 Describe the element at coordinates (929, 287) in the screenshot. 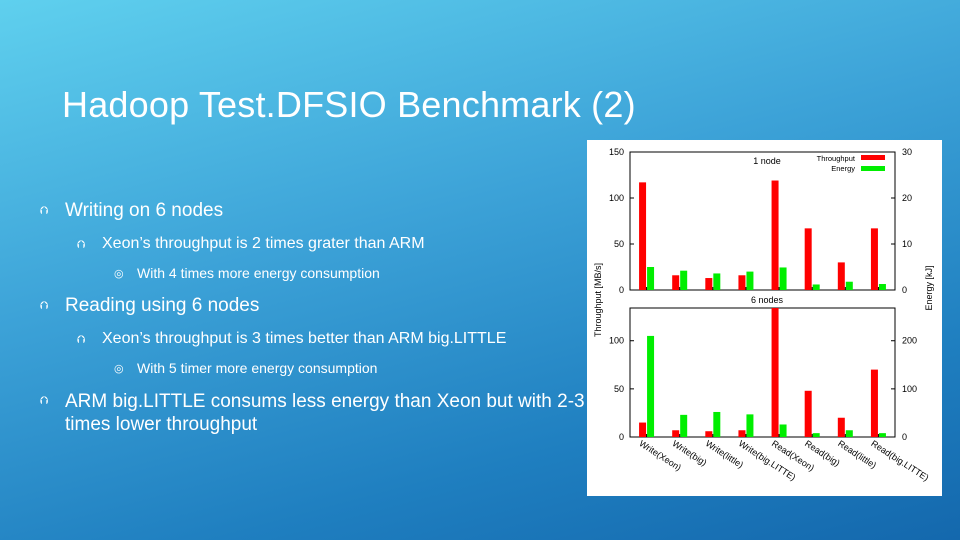

I see `y-right-axis-label: Energy [kJ]` at that location.